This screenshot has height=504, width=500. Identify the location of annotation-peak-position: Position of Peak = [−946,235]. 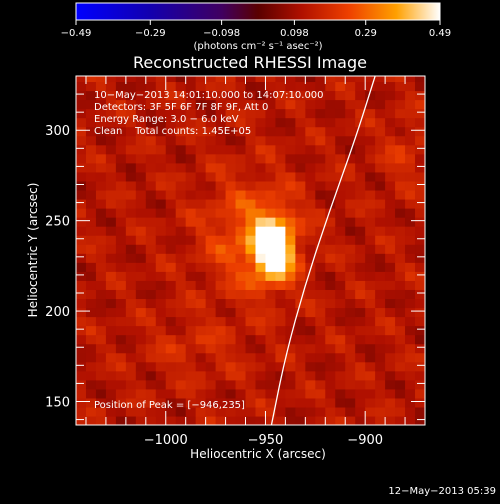
(169, 405).